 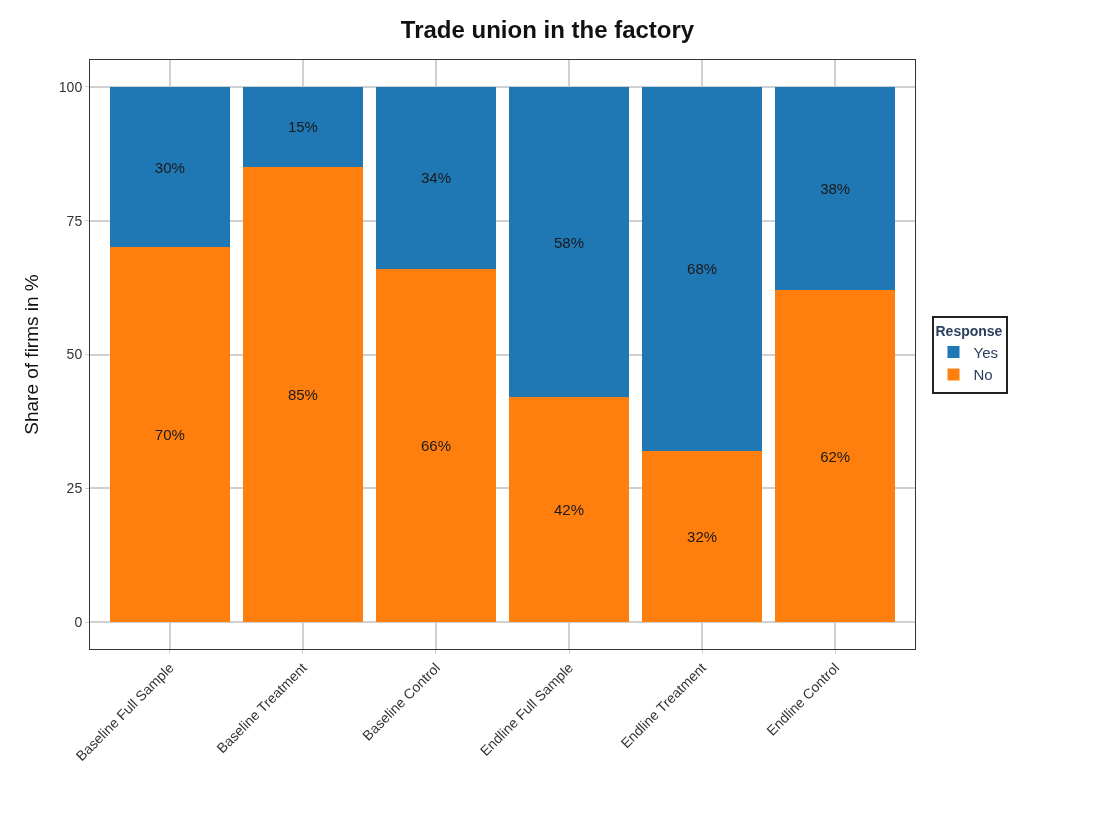 I want to click on data-label: 66%, so click(x=435, y=446).